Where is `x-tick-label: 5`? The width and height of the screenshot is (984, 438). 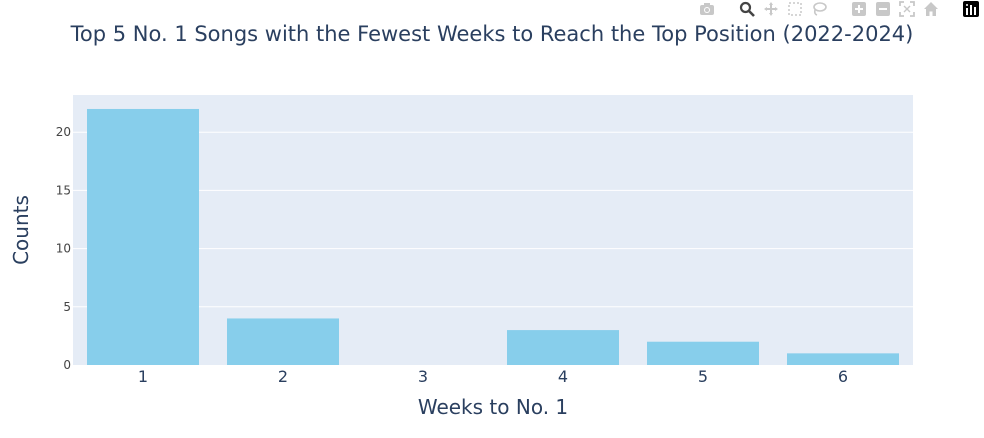 x-tick-label: 5 is located at coordinates (703, 376).